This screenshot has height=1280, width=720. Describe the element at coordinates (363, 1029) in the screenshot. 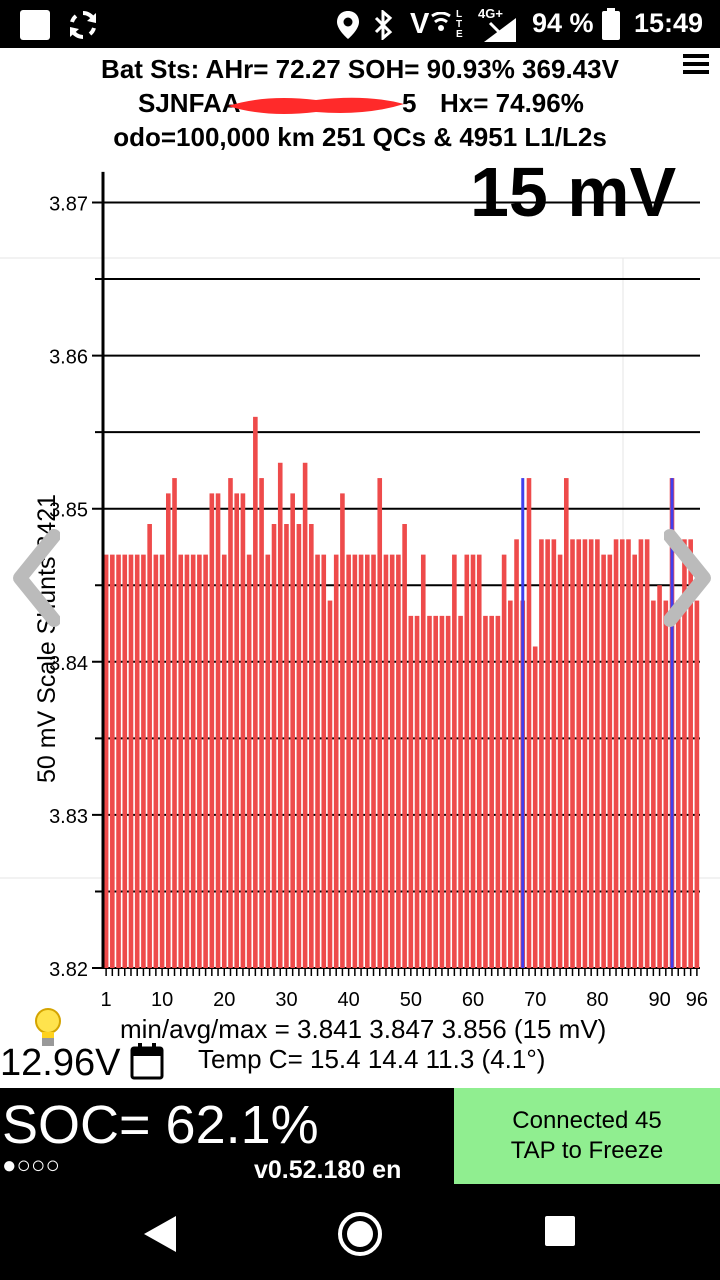

I see `min-avg-max-text: min/avg/max = 3.841 3.847 3.856 (15 mV)` at that location.